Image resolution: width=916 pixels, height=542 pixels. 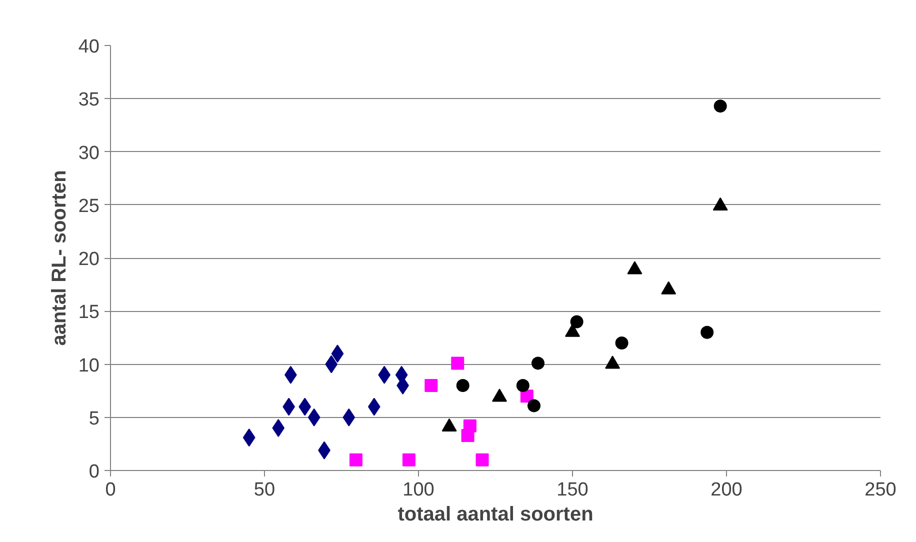 What do you see at coordinates (880, 490) in the screenshot?
I see `x-tick-label: 250` at bounding box center [880, 490].